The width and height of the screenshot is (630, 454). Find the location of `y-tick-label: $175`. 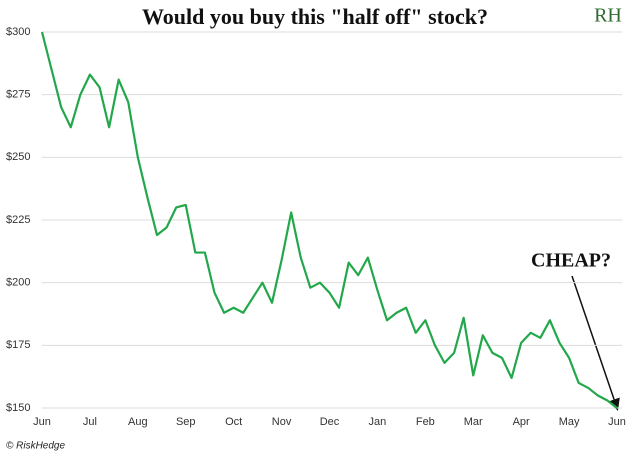

y-tick-label: $175 is located at coordinates (18, 345).